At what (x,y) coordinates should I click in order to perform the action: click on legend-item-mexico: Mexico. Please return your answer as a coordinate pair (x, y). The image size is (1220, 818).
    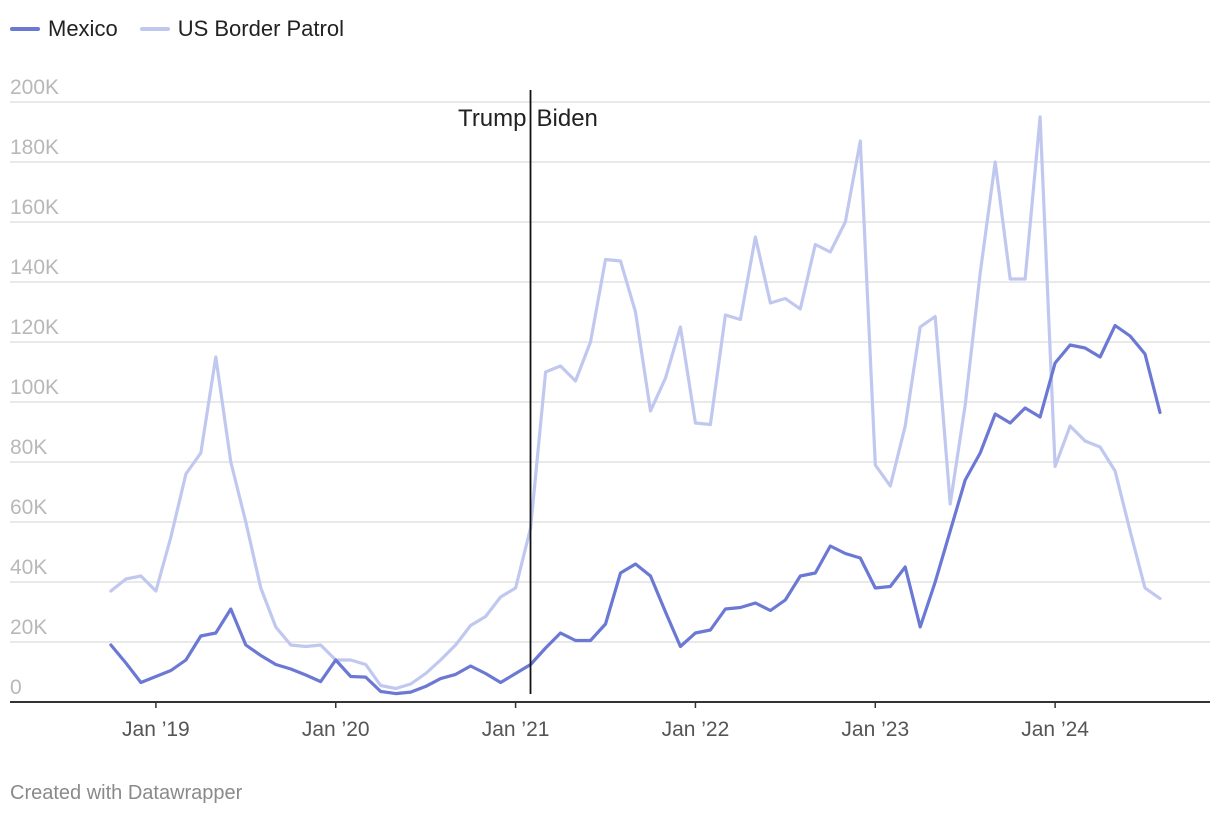
    Looking at the image, I should click on (64, 29).